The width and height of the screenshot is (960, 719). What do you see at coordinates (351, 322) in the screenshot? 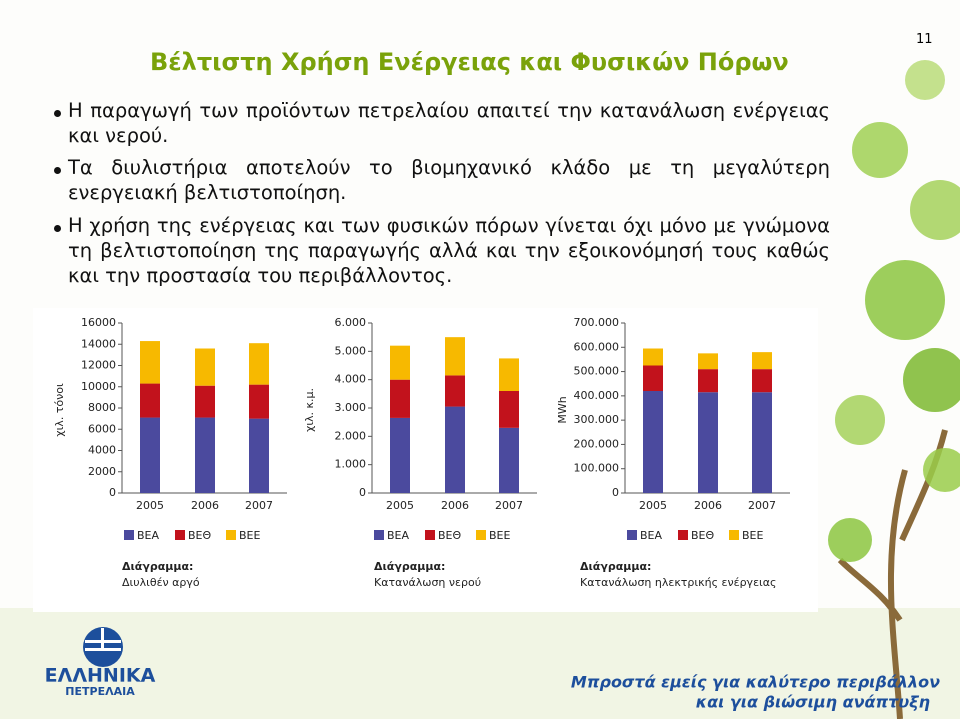
I see `y-tick-label: 6.000` at bounding box center [351, 322].